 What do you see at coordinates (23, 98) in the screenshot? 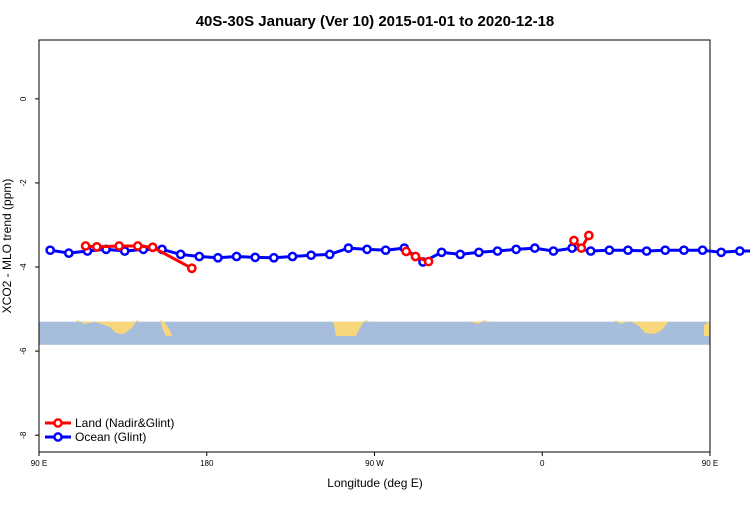
I see `y-tick-label: 0` at bounding box center [23, 98].